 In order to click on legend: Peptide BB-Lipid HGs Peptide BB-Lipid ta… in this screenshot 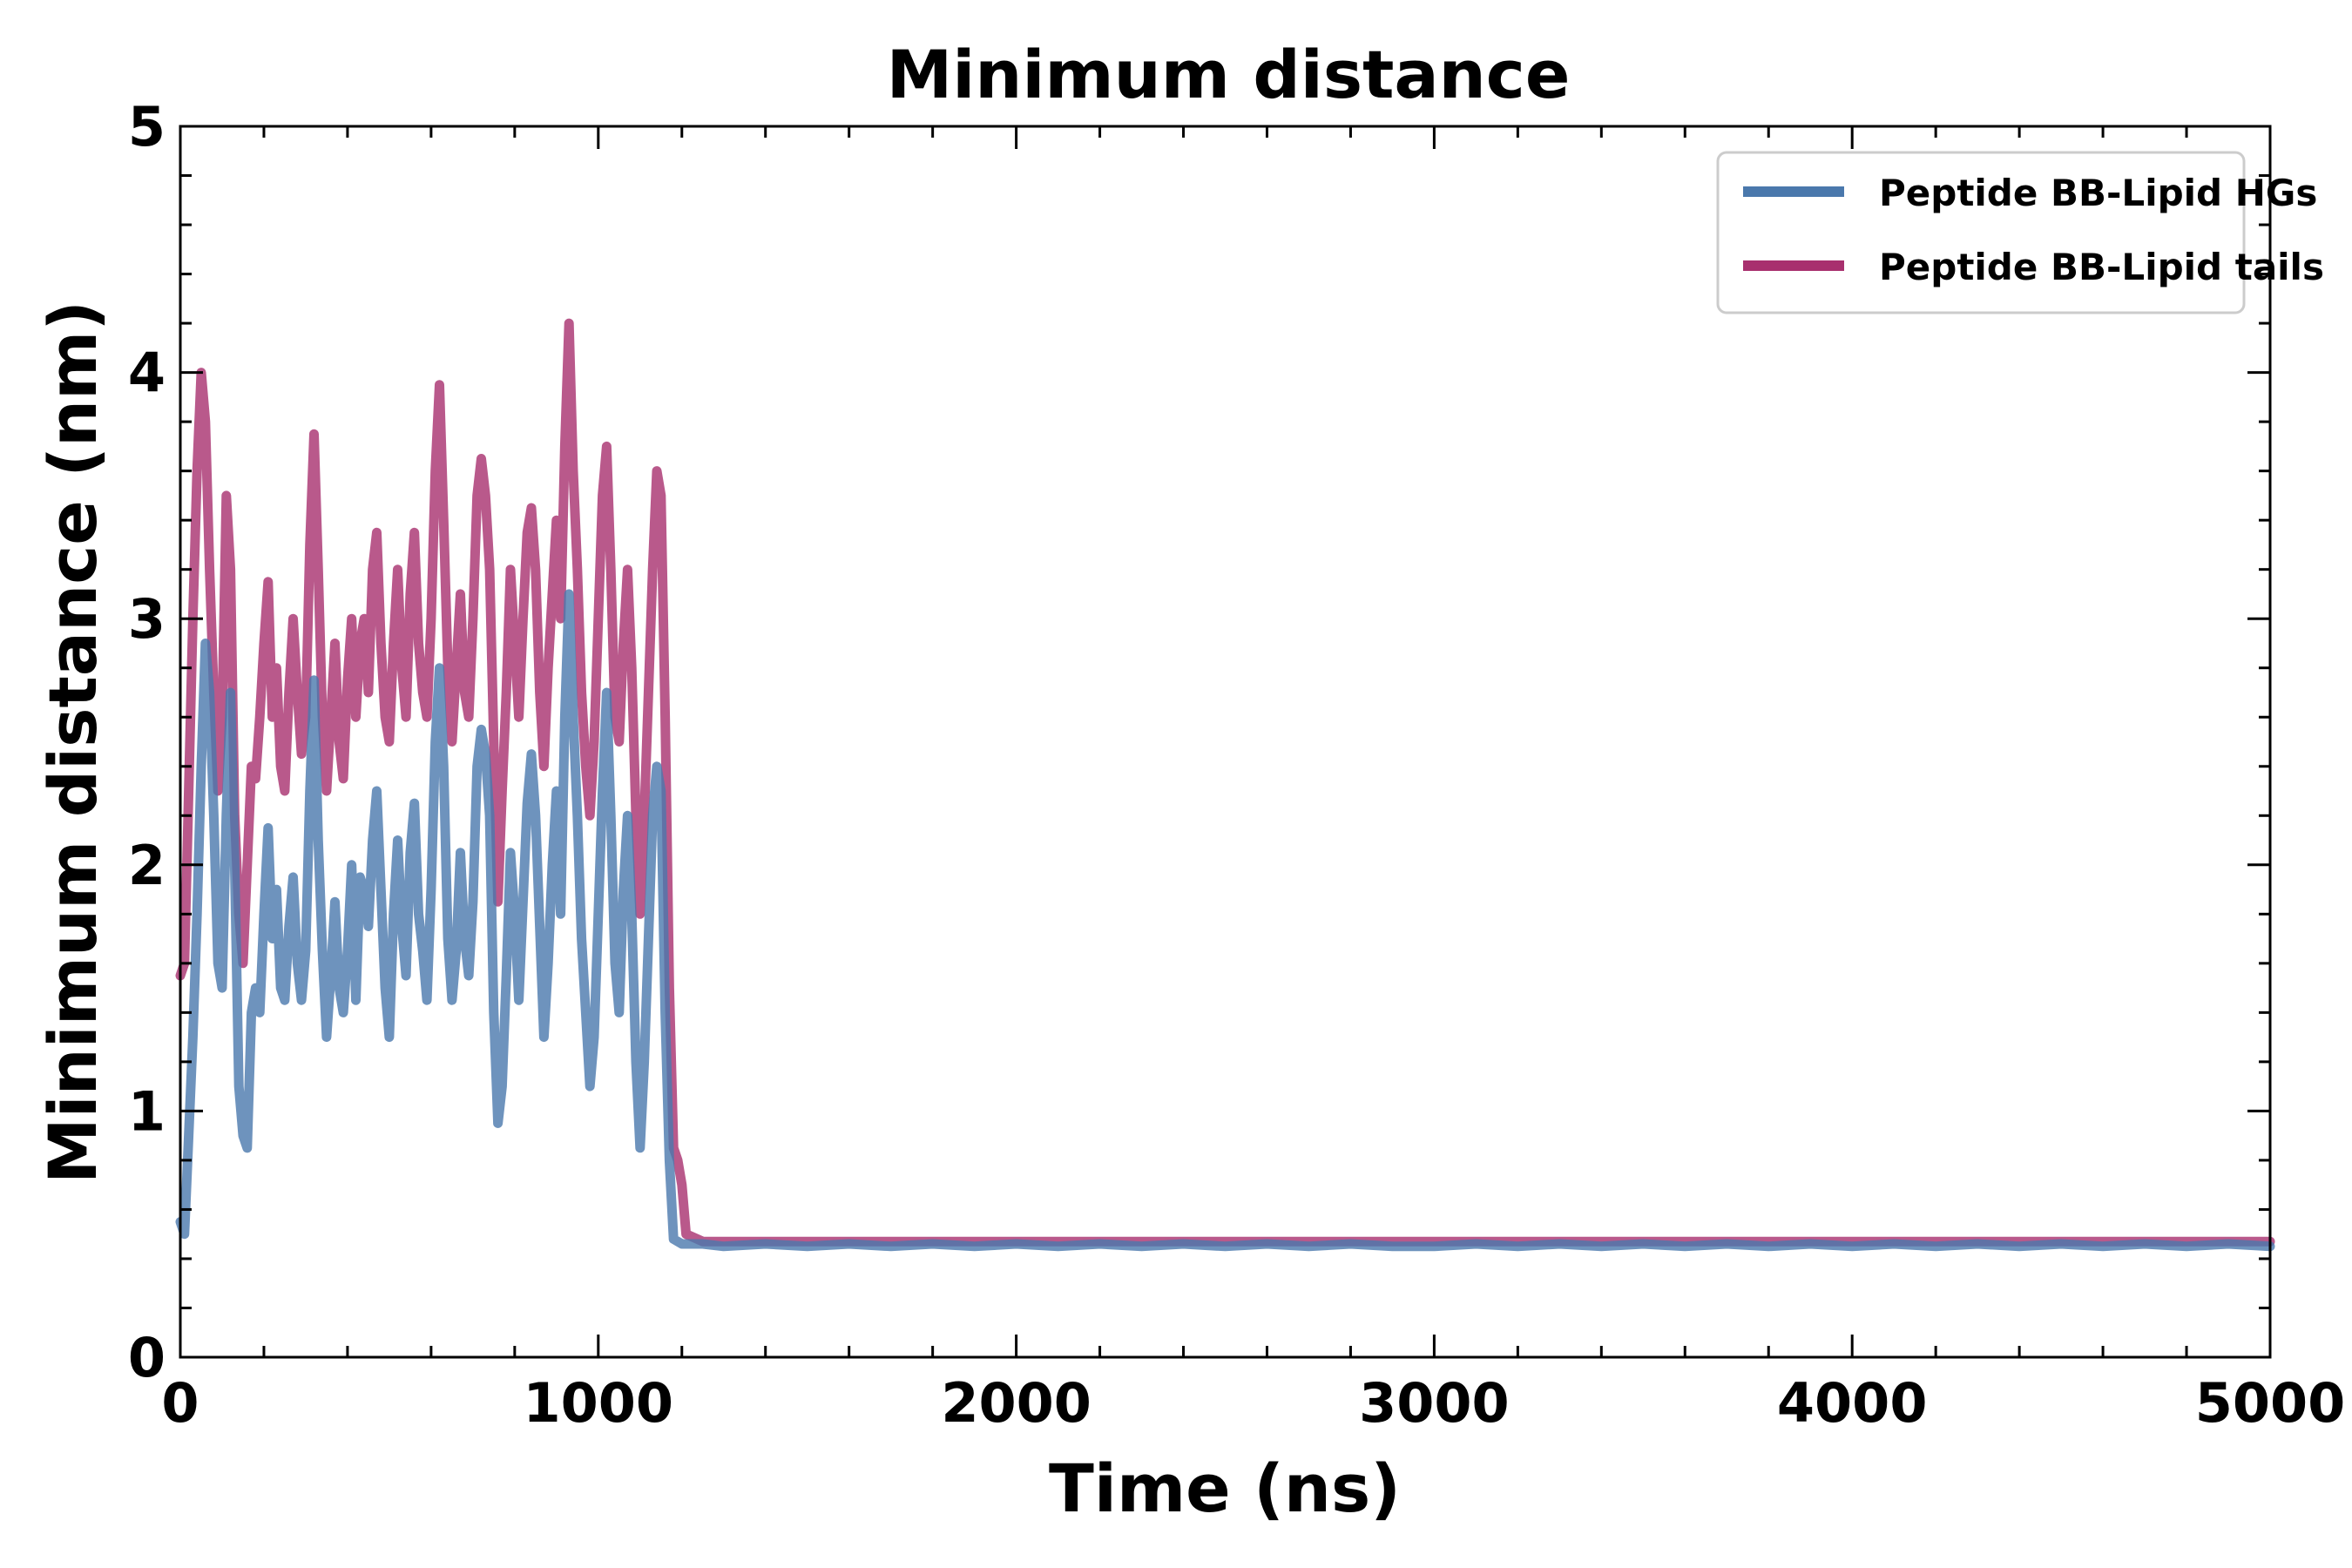, I will do `click(2020, 233)`.